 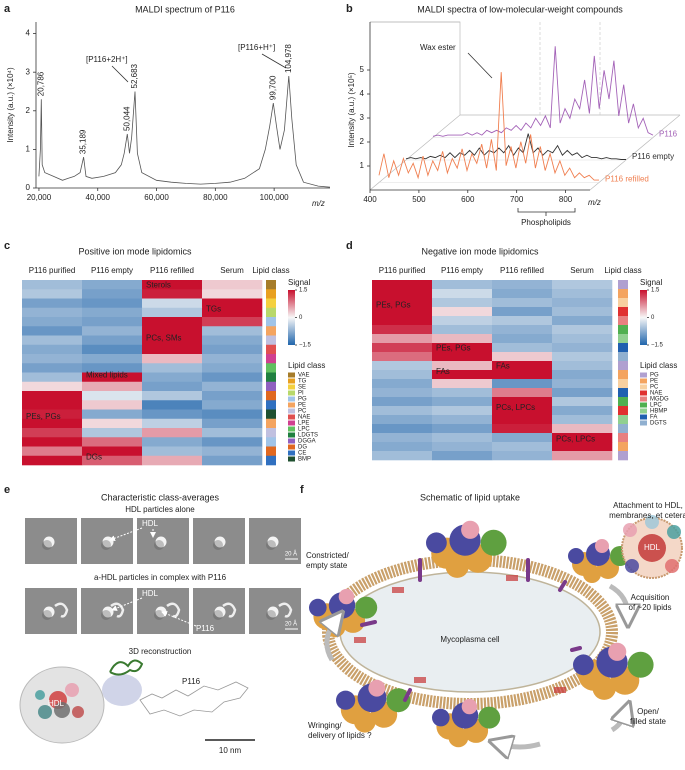 I want to click on peak-label: 99,700, so click(x=272, y=87).